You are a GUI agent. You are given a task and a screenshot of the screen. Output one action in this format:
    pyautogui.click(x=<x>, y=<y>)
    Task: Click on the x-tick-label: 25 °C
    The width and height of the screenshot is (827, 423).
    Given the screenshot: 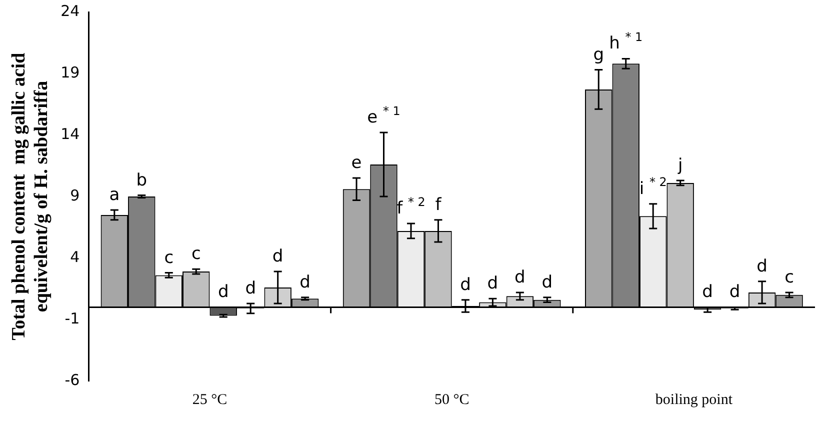 What is the action you would take?
    pyautogui.click(x=210, y=400)
    